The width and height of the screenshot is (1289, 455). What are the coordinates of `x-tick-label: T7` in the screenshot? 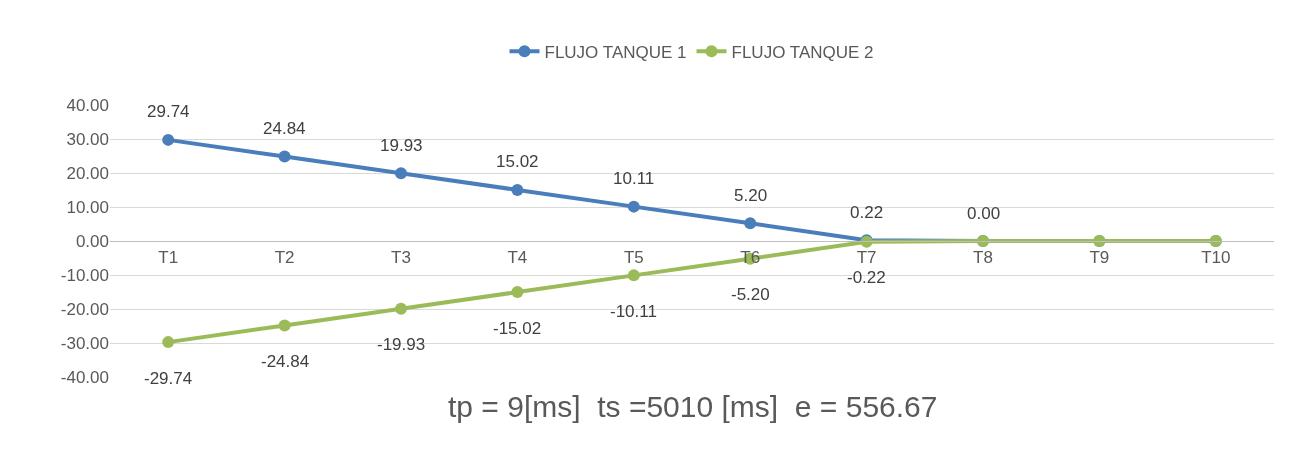 It's located at (866, 258).